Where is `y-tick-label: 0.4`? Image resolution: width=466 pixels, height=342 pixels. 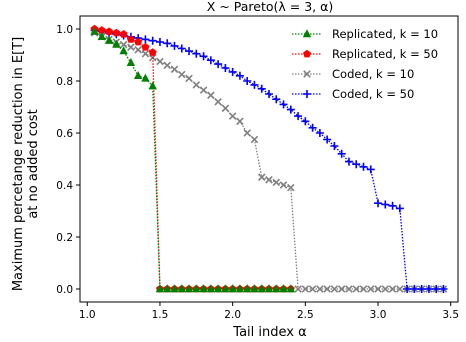
y-tick-label: 0.4 is located at coordinates (64, 186).